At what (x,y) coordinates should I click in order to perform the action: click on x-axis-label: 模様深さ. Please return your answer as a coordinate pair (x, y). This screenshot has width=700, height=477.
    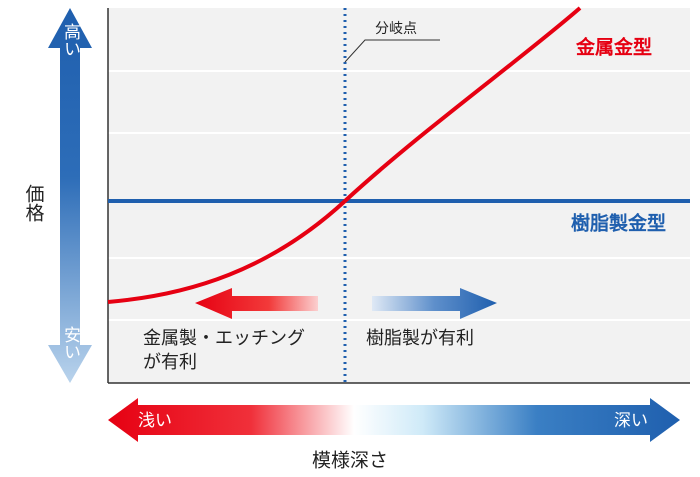
    Looking at the image, I should click on (350, 461).